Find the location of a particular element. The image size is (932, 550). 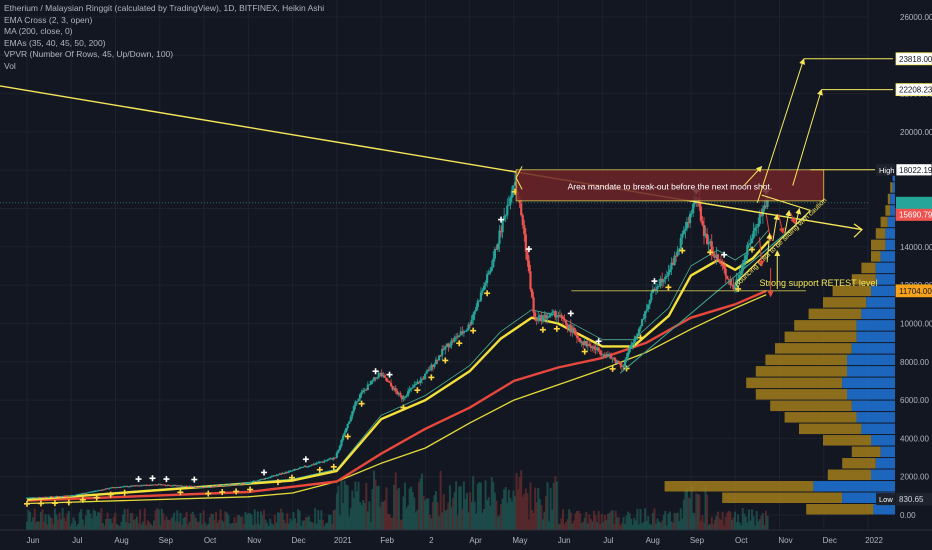

indicator-ema-cross: EMA Cross (2, 3, open) is located at coordinates (48, 19).